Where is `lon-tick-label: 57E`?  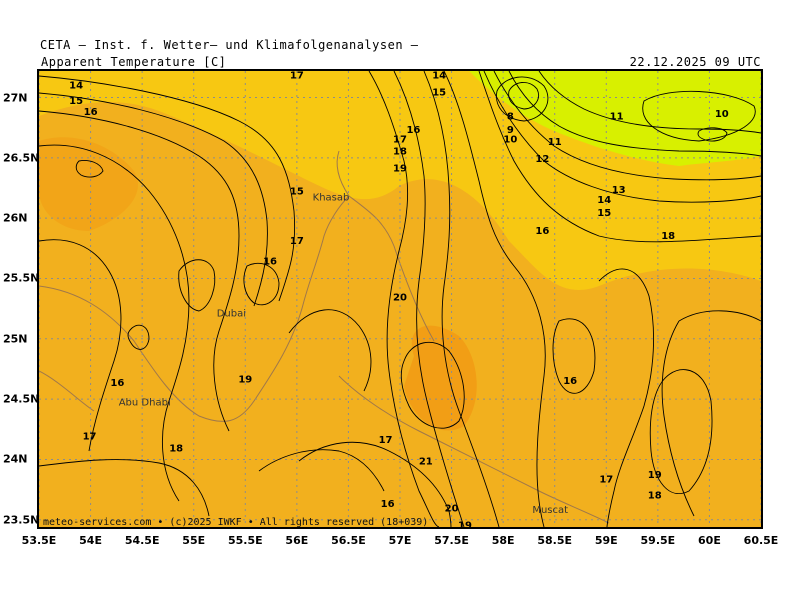 lon-tick-label: 57E is located at coordinates (400, 540).